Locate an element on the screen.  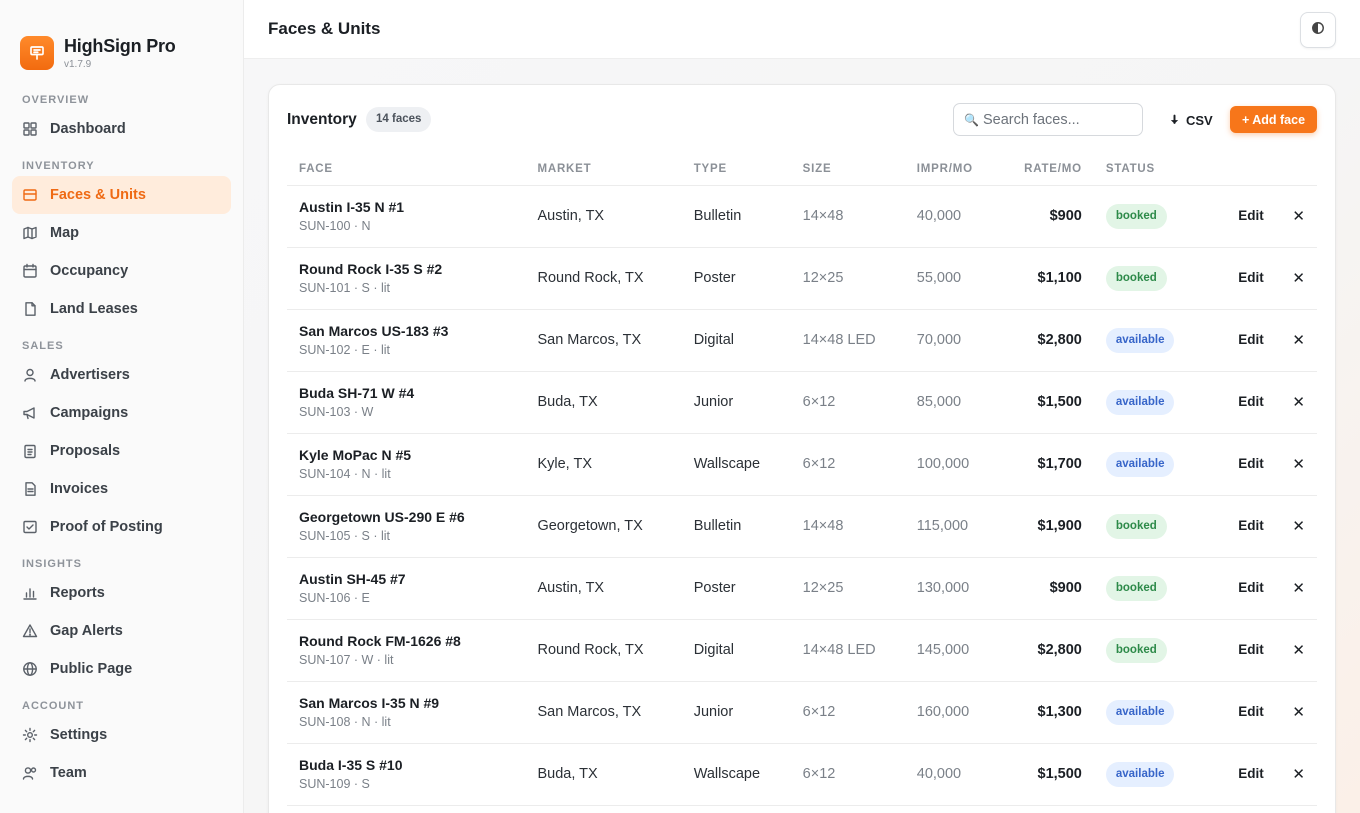
sidebar-item-map: Map is located at coordinates (121, 233).